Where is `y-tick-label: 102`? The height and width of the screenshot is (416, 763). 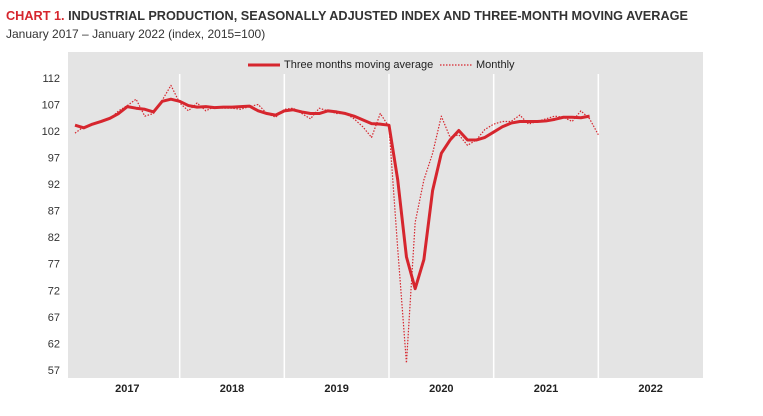 y-tick-label: 102 is located at coordinates (51, 132).